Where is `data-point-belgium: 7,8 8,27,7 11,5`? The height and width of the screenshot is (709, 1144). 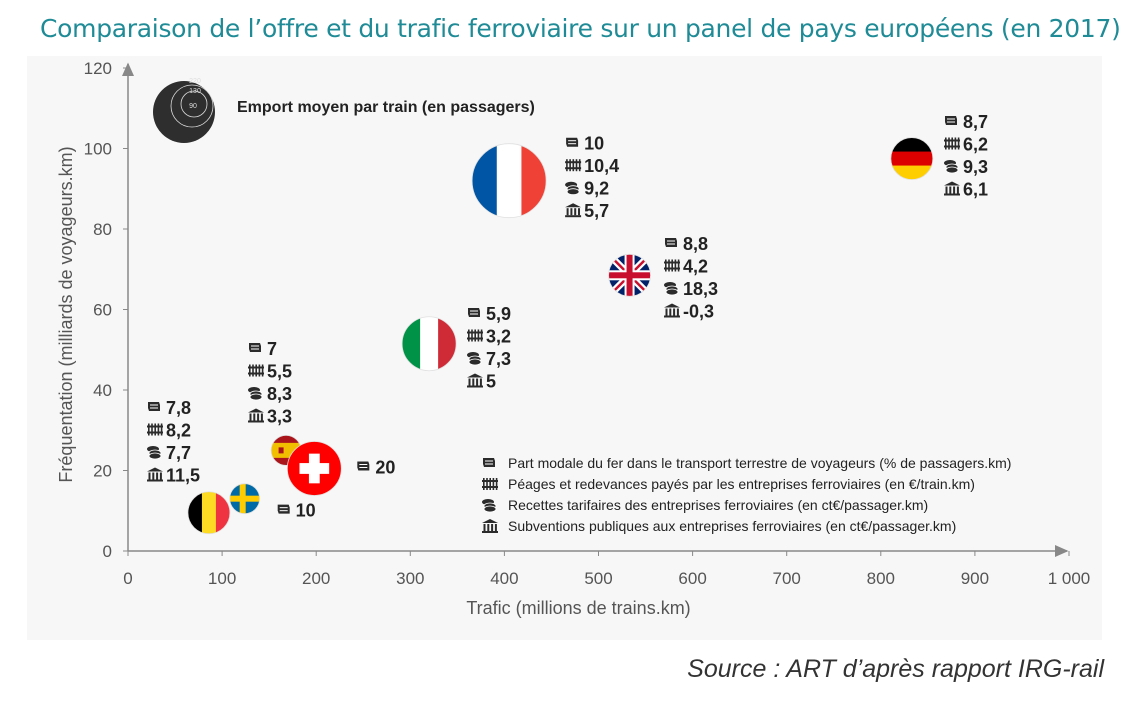
data-point-belgium: 7,8 8,27,7 11,5 is located at coordinates (189, 466).